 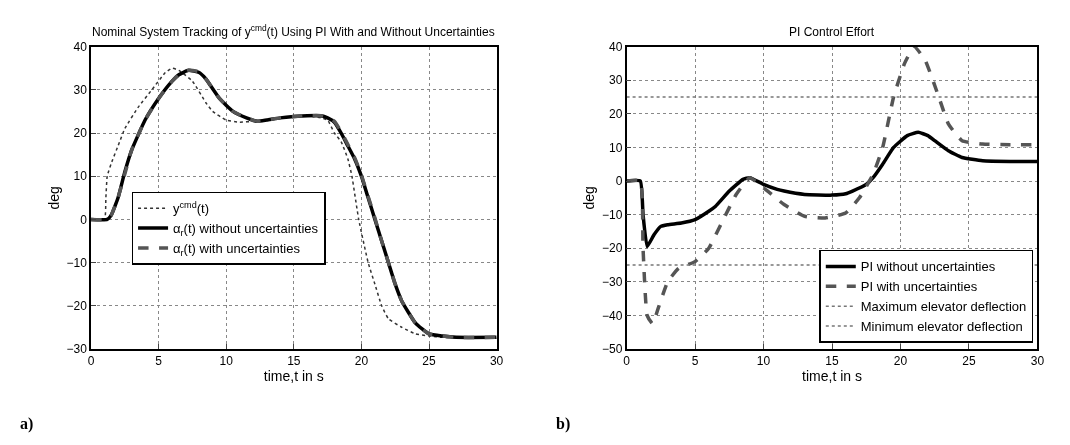 What do you see at coordinates (832, 32) in the screenshot?
I see `chart-title: PI Control Effort` at bounding box center [832, 32].